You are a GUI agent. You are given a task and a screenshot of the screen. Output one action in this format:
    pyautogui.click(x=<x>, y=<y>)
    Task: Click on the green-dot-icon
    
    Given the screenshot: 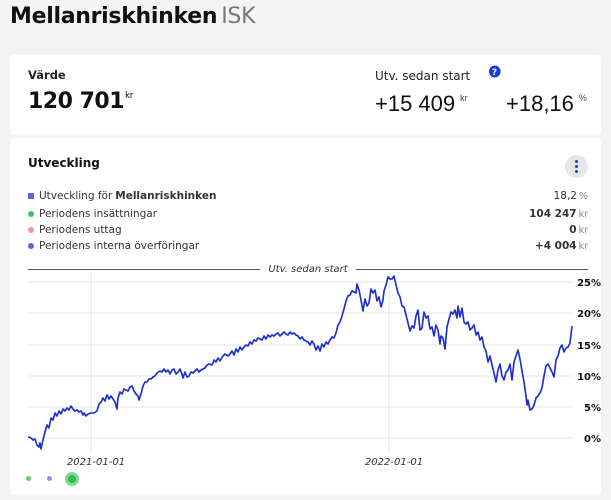 What is the action you would take?
    pyautogui.click(x=31, y=214)
    